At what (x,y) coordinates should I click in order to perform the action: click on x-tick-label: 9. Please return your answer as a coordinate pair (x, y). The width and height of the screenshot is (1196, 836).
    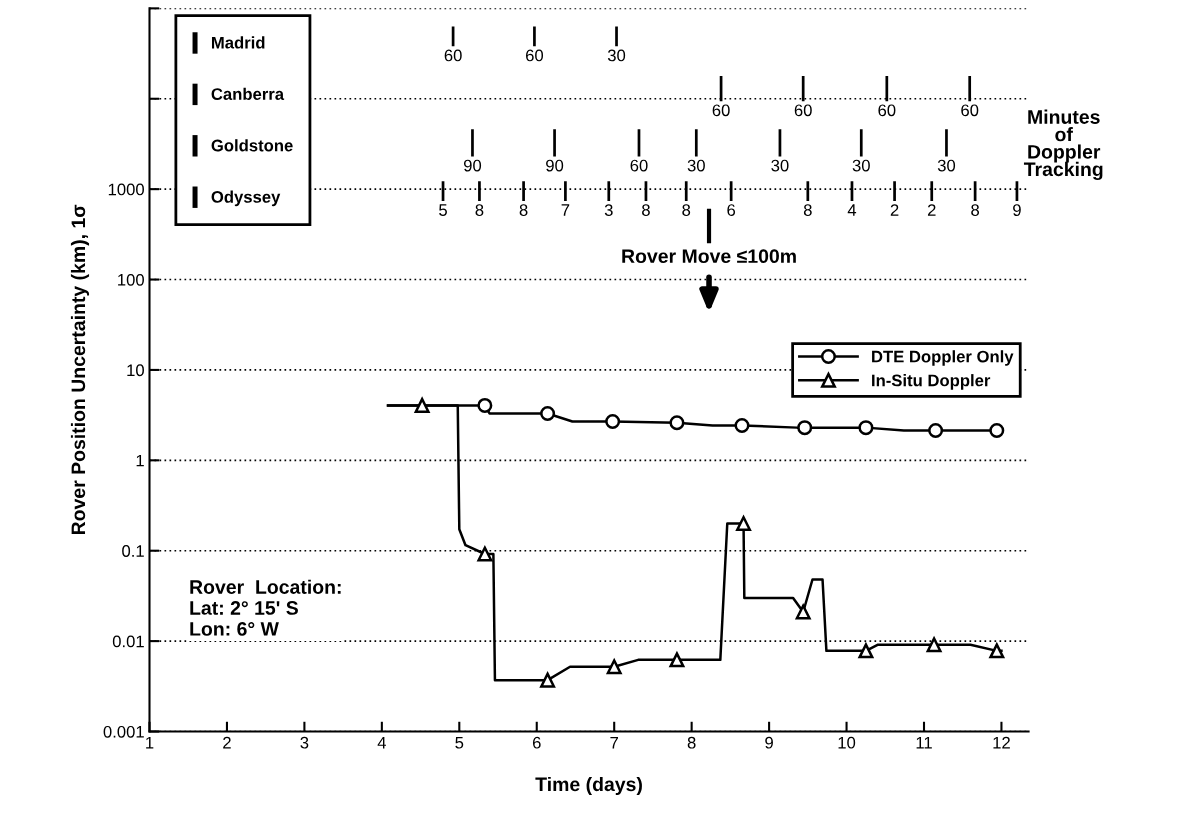
    Looking at the image, I should click on (769, 742).